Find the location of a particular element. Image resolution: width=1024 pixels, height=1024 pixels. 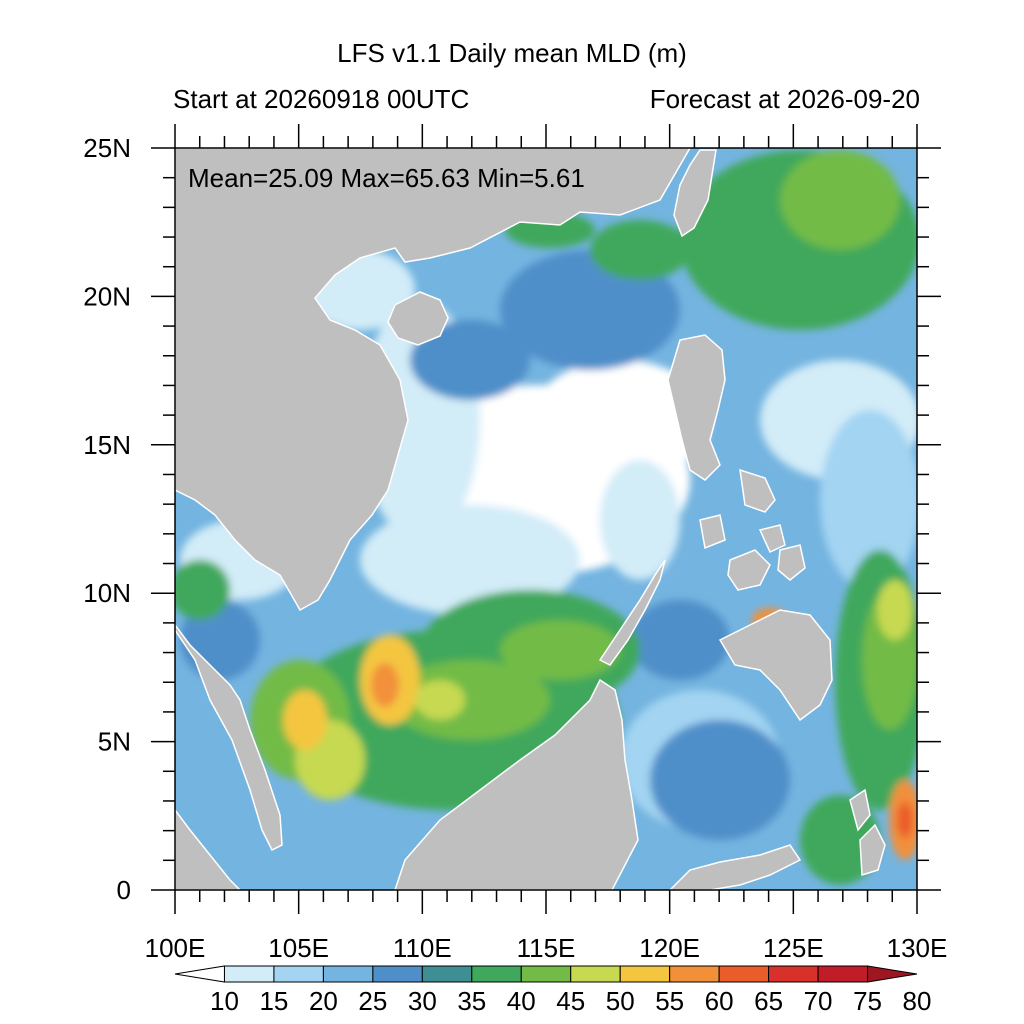

stats-label: Mean=25.09 Max=65.63 Min=5.61 is located at coordinates (386, 178).